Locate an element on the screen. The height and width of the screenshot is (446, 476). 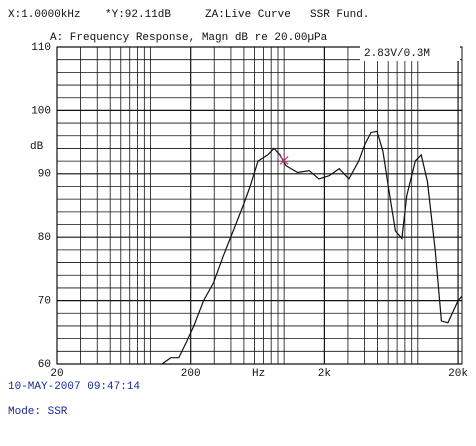
timestamp: 10-MAY-2007 09:47:14 is located at coordinates (74, 387).